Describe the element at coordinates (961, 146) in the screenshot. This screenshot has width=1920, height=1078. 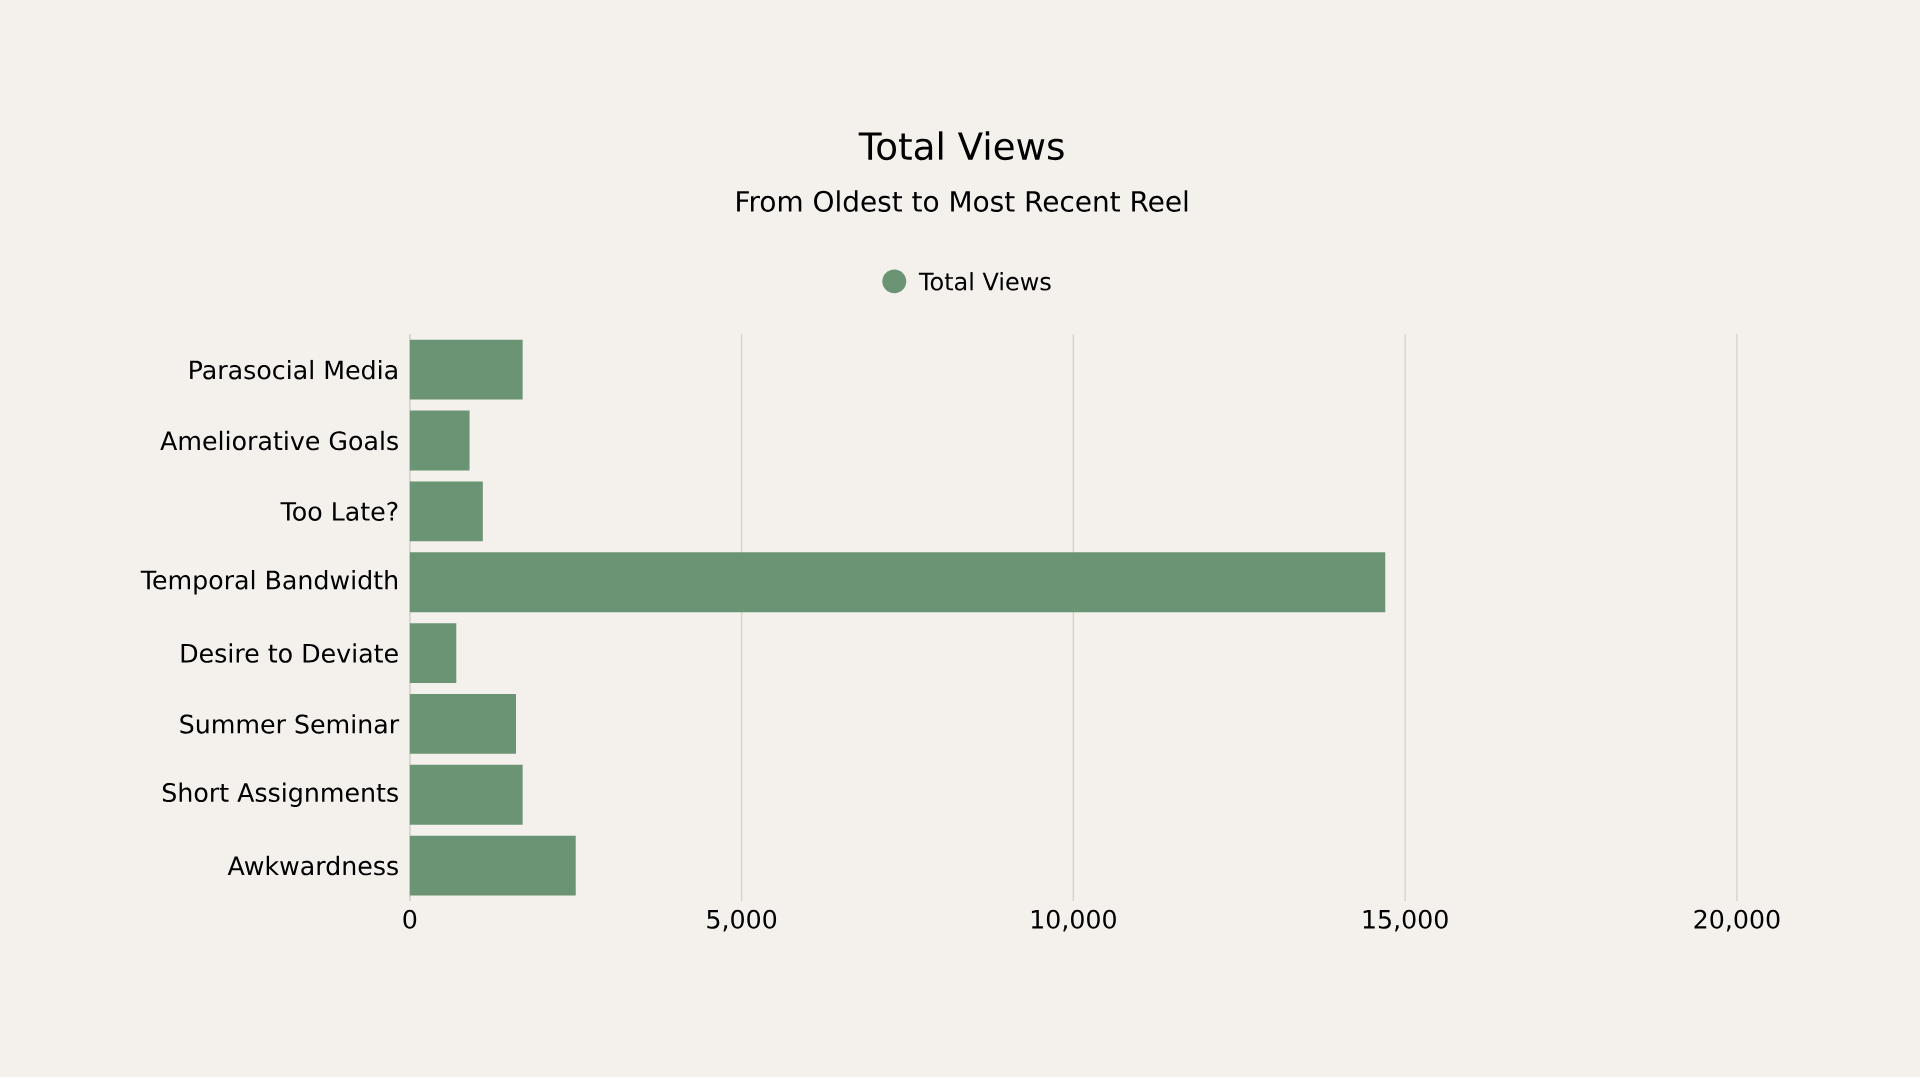
I see `chart-title: Total Views` at that location.